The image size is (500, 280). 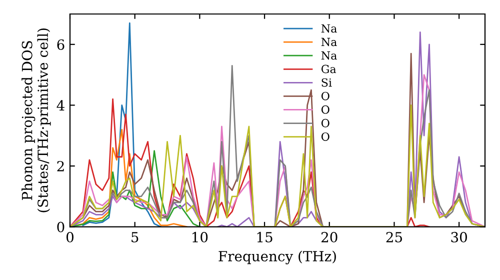 What do you see at coordinates (264, 237) in the screenshot?
I see `x-tick-label: 15` at bounding box center [264, 237].